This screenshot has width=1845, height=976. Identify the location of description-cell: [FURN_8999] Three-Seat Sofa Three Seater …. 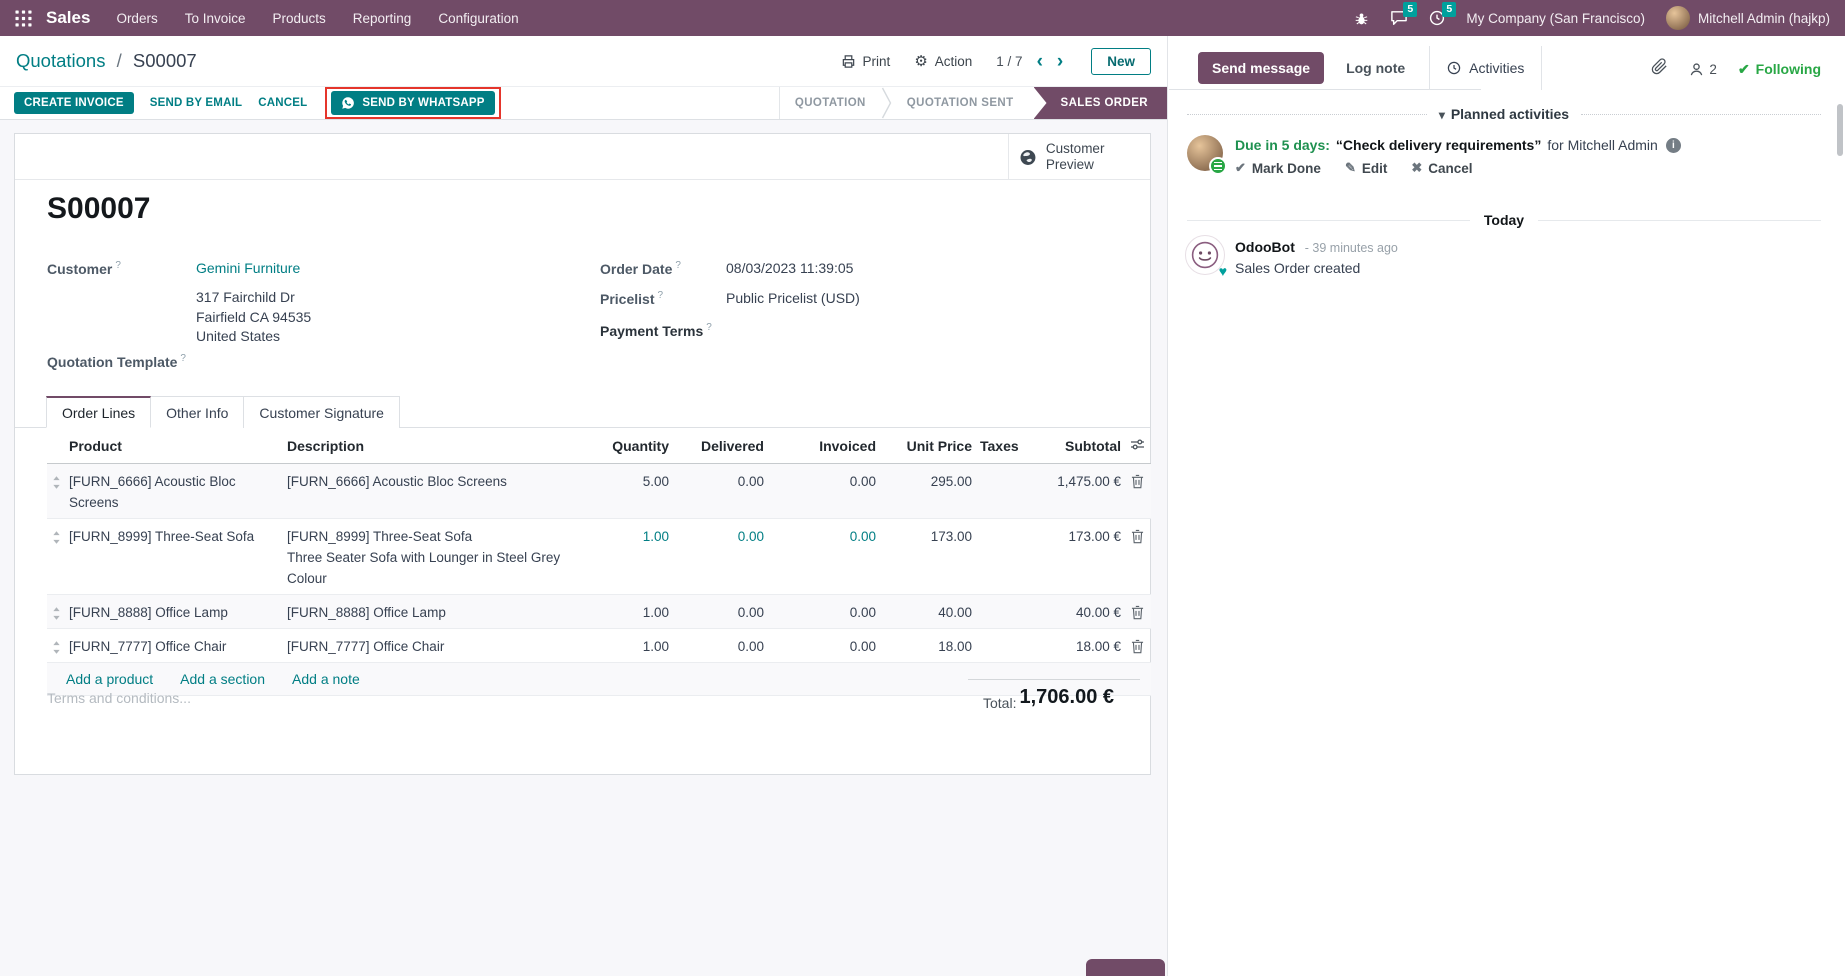
(424, 557).